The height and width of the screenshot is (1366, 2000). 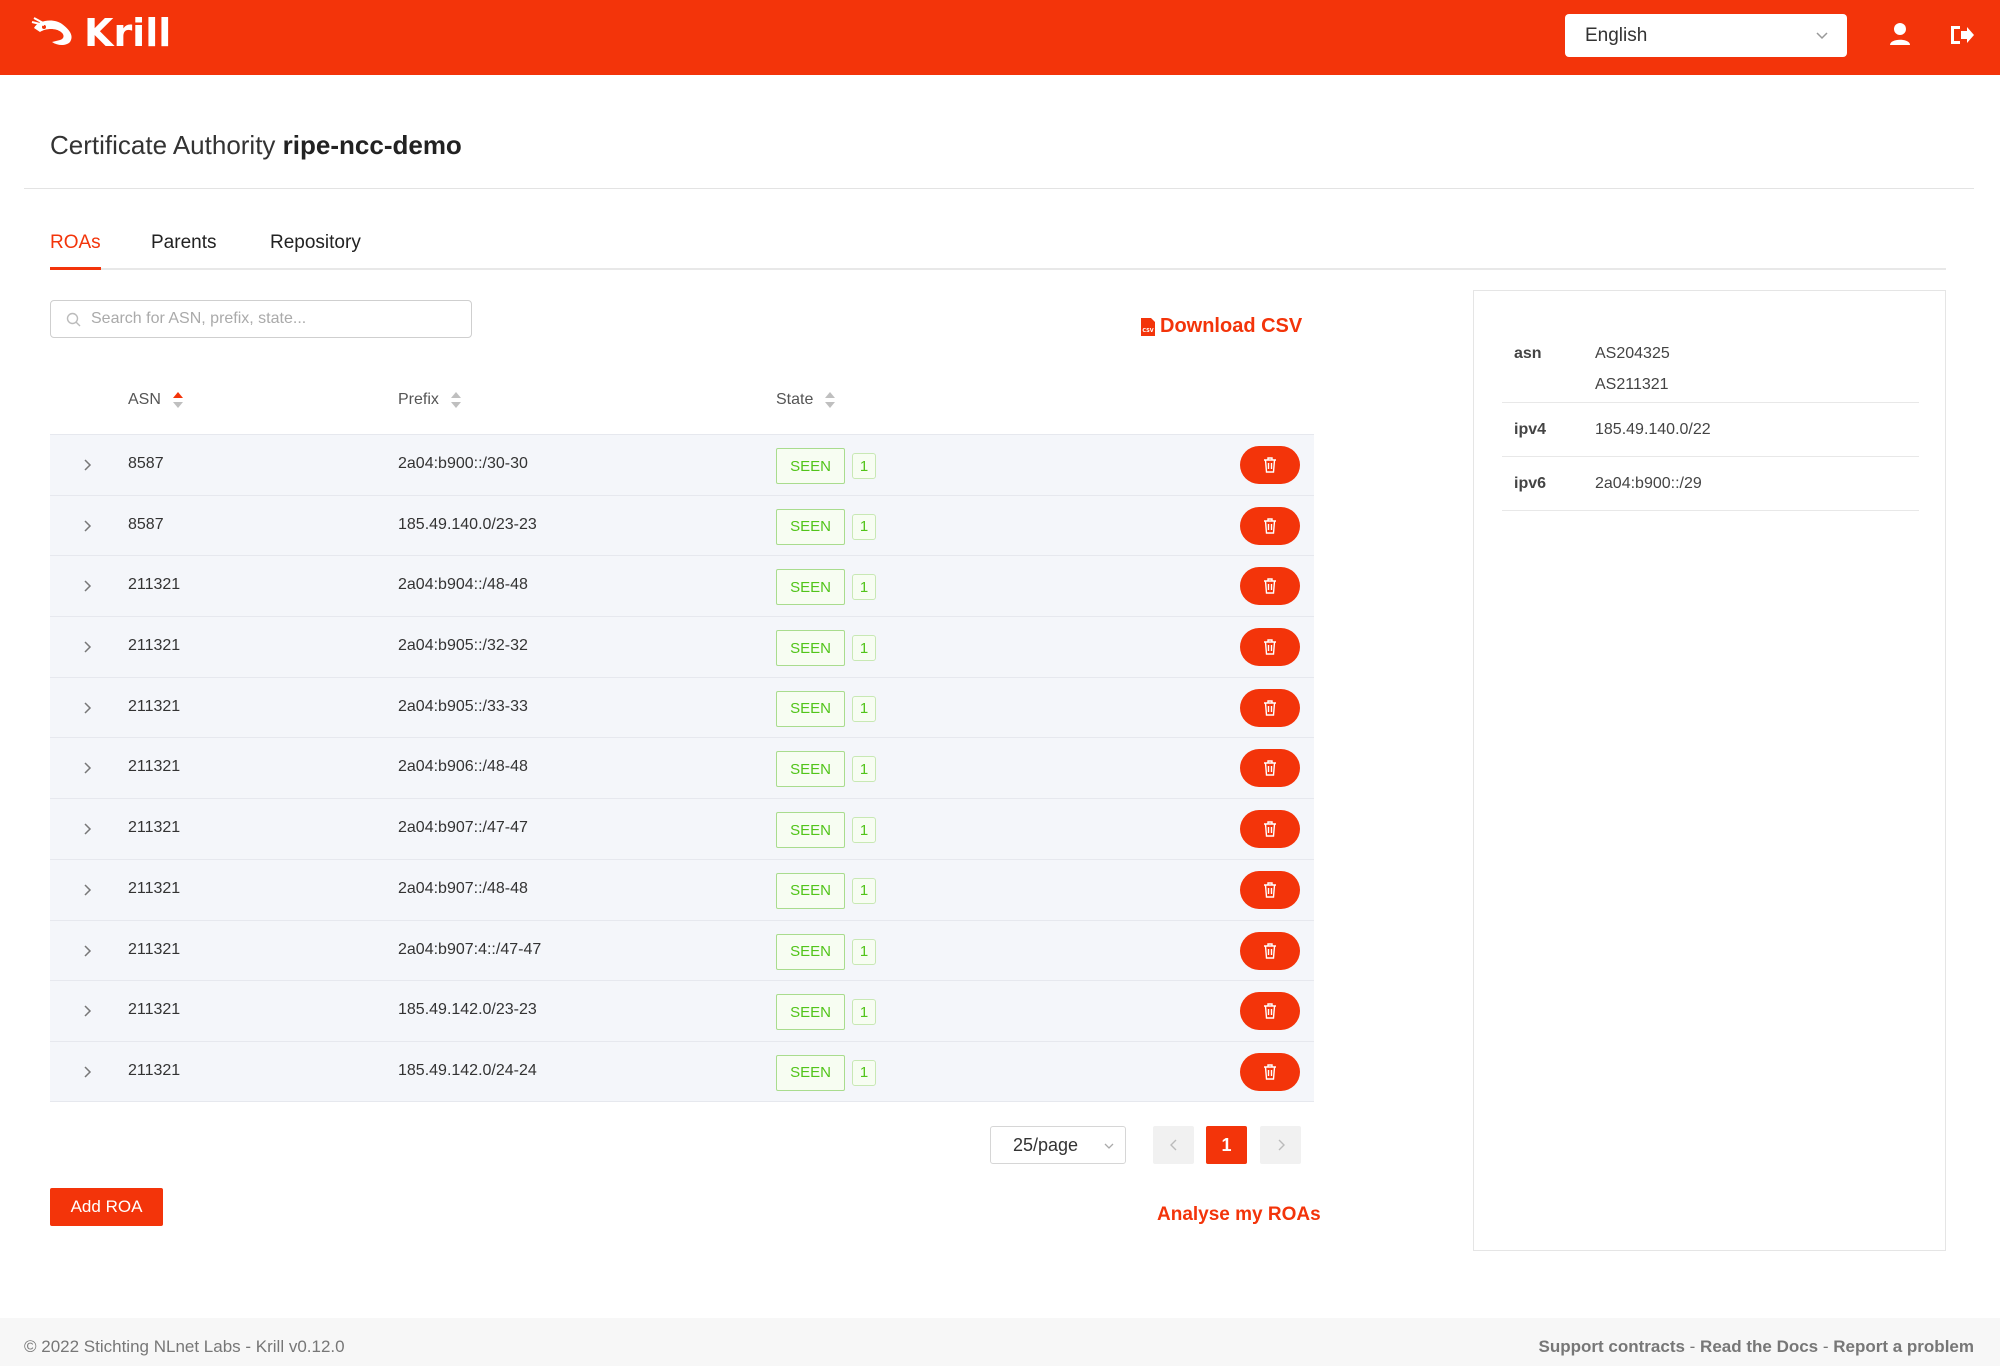 I want to click on table-row: 8587 185.49.140.0/23-23 SEEN 1, so click(x=682, y=525).